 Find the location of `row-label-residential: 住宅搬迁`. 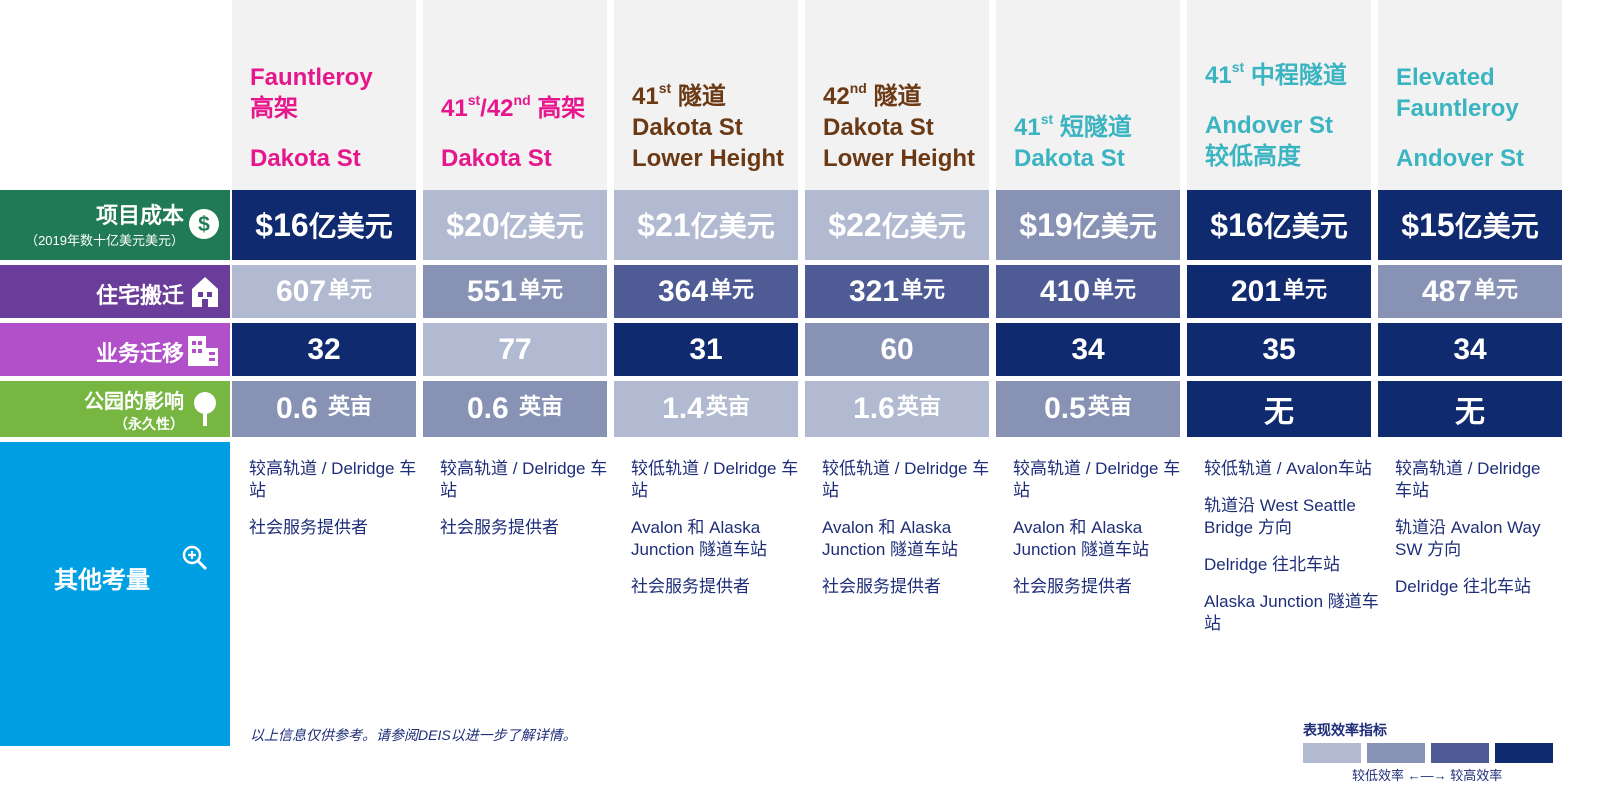

row-label-residential: 住宅搬迁 is located at coordinates (115, 291).